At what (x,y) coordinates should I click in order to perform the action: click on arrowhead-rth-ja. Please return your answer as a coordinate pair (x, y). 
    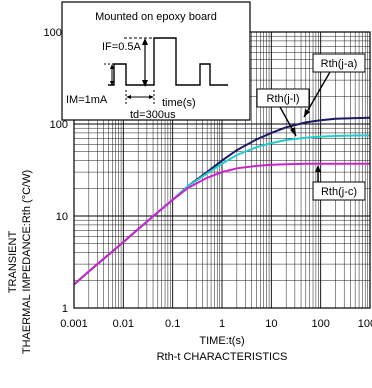
    Looking at the image, I should click on (307, 113).